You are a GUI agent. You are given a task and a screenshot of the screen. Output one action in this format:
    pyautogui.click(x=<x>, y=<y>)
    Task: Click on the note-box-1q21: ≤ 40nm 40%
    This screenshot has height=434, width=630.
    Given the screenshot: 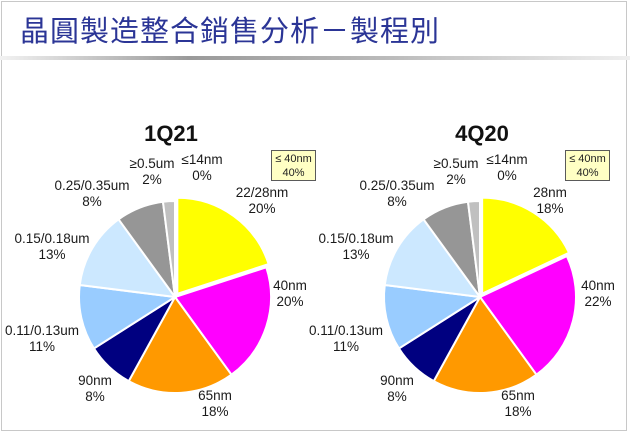 What is the action you would take?
    pyautogui.click(x=293, y=165)
    